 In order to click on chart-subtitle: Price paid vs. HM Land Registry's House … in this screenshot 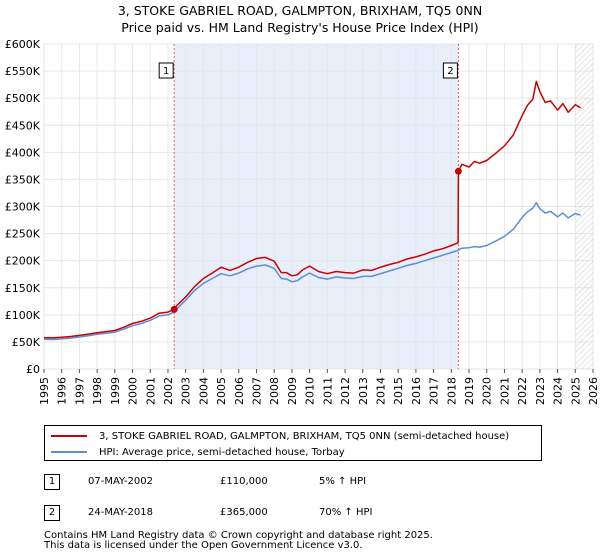, I will do `click(300, 27)`.